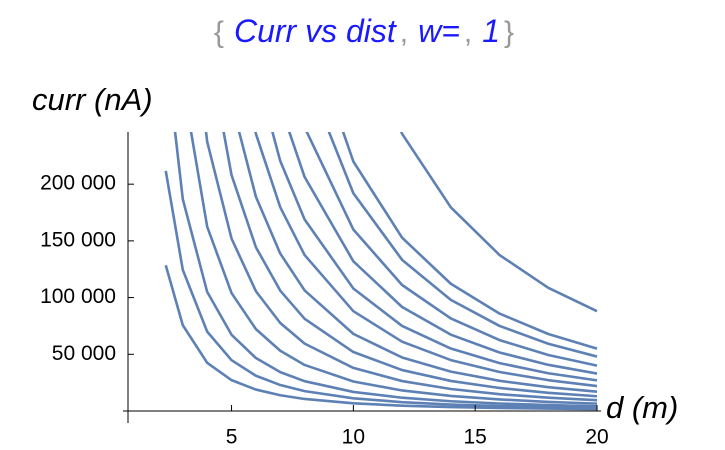 This screenshot has height=450, width=725. Describe the element at coordinates (232, 437) in the screenshot. I see `x-tick-label: 5` at that location.